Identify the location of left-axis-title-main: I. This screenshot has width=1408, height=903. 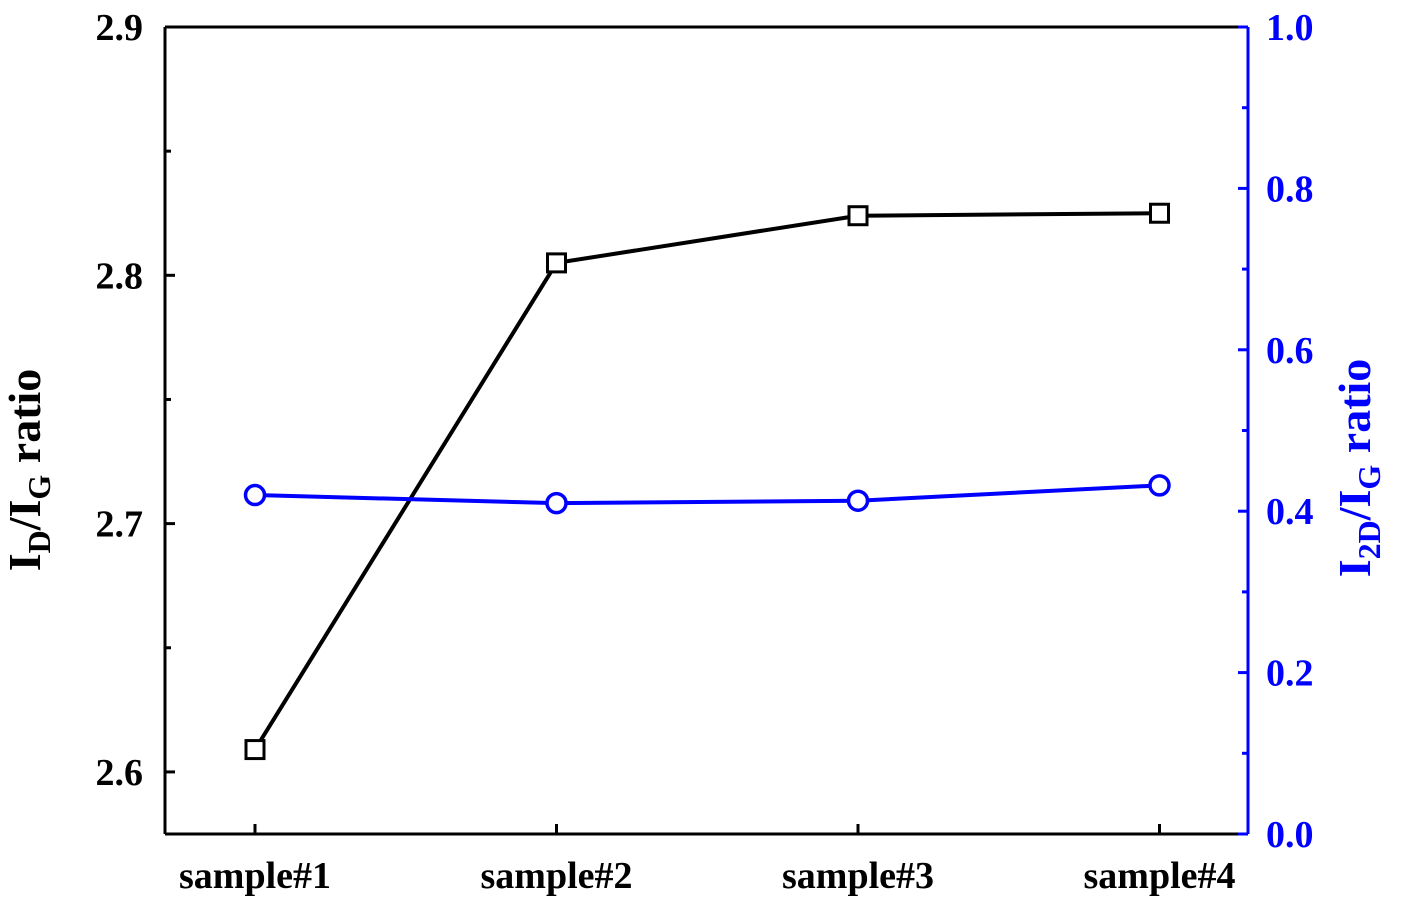
(25, 562).